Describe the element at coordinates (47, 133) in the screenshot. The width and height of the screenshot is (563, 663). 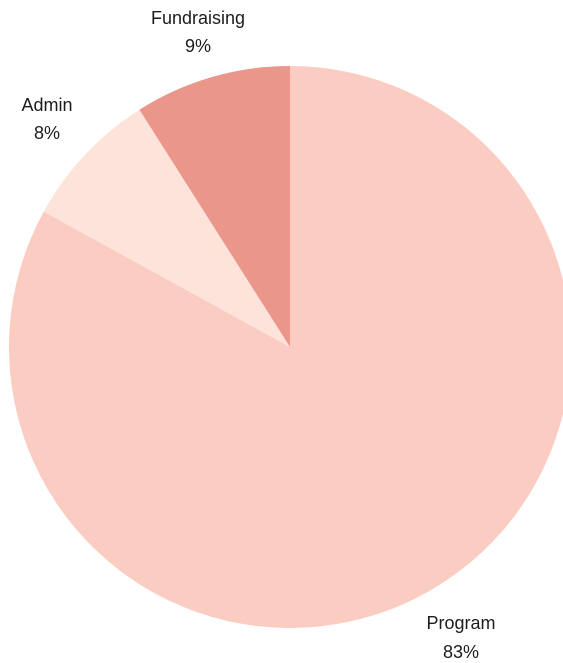
I see `slice-value-admin: 8%` at that location.